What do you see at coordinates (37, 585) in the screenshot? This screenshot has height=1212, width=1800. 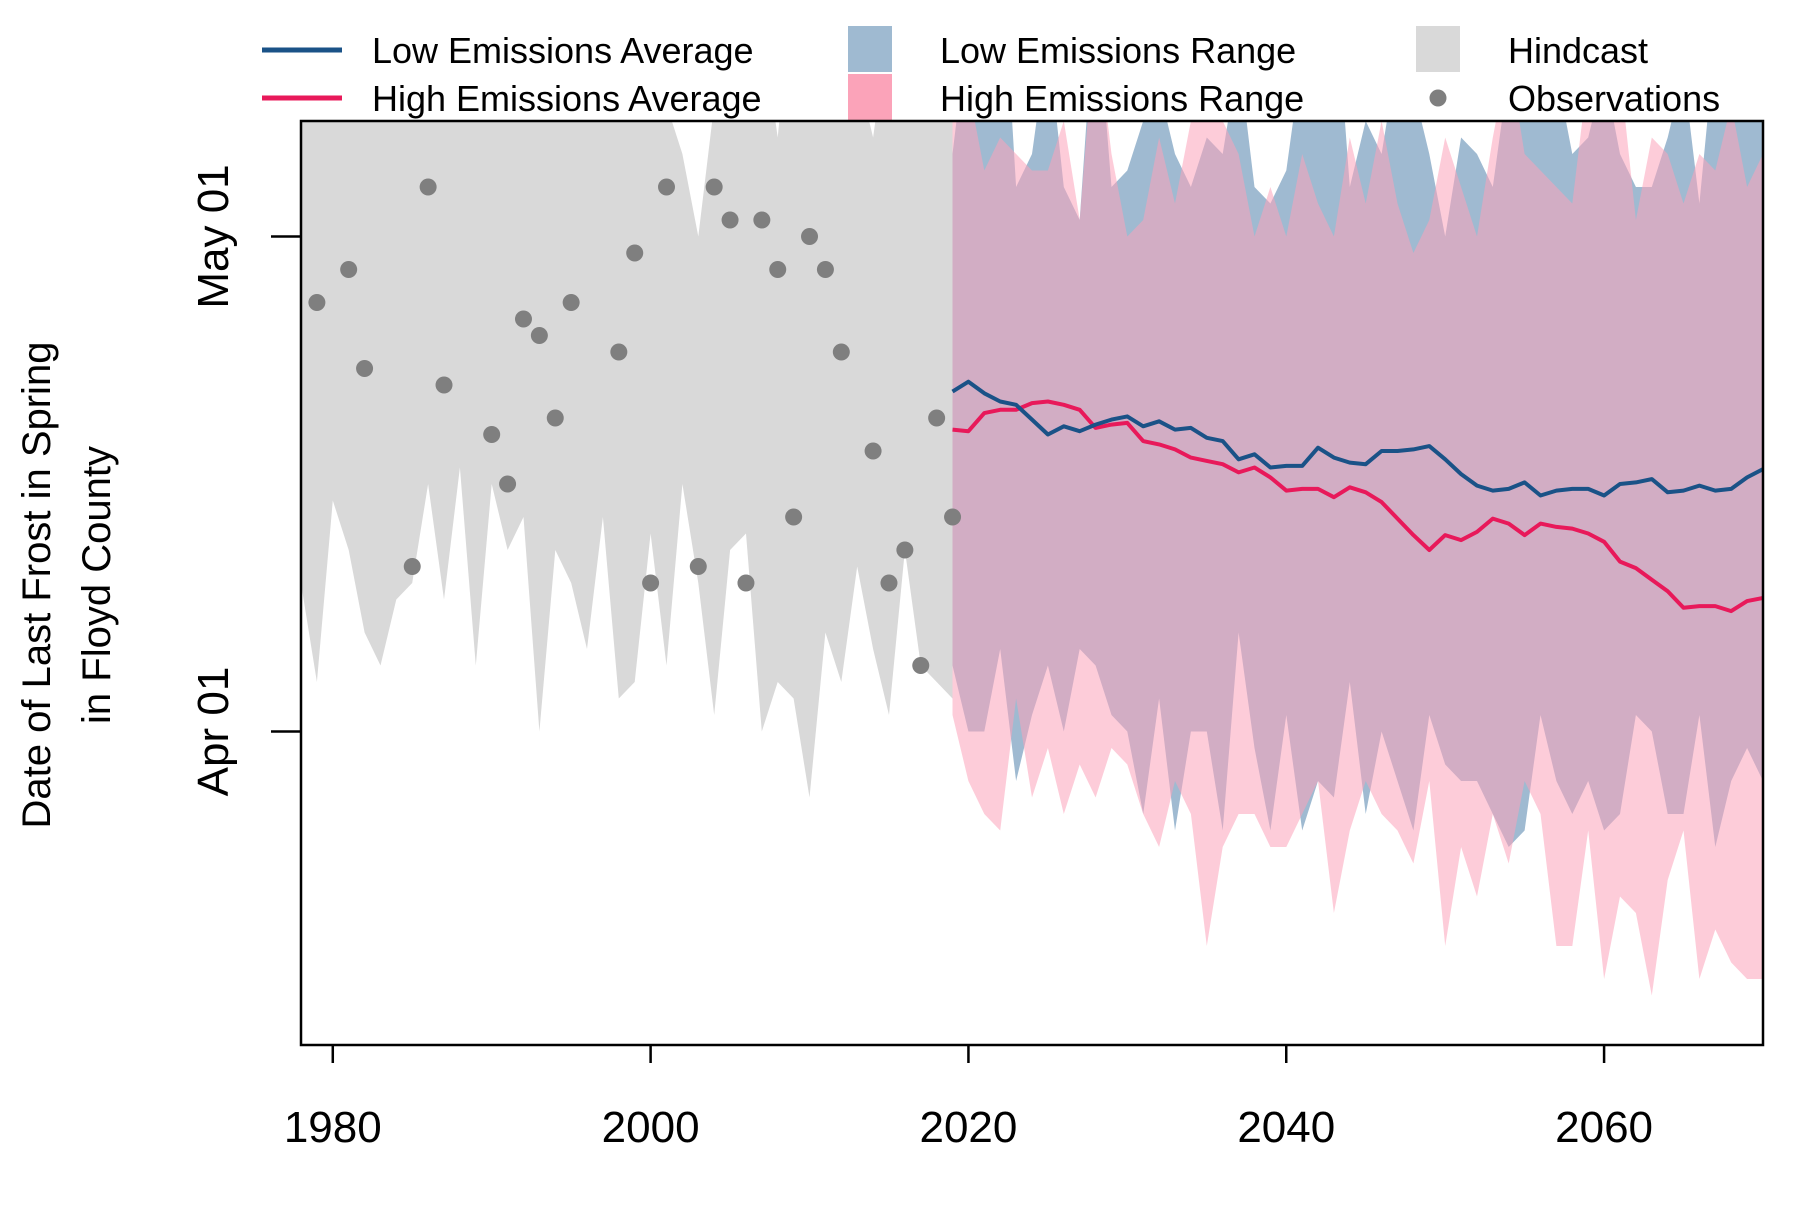 I see `y-axis-title-line-1: Date of Last Frost in Spring` at bounding box center [37, 585].